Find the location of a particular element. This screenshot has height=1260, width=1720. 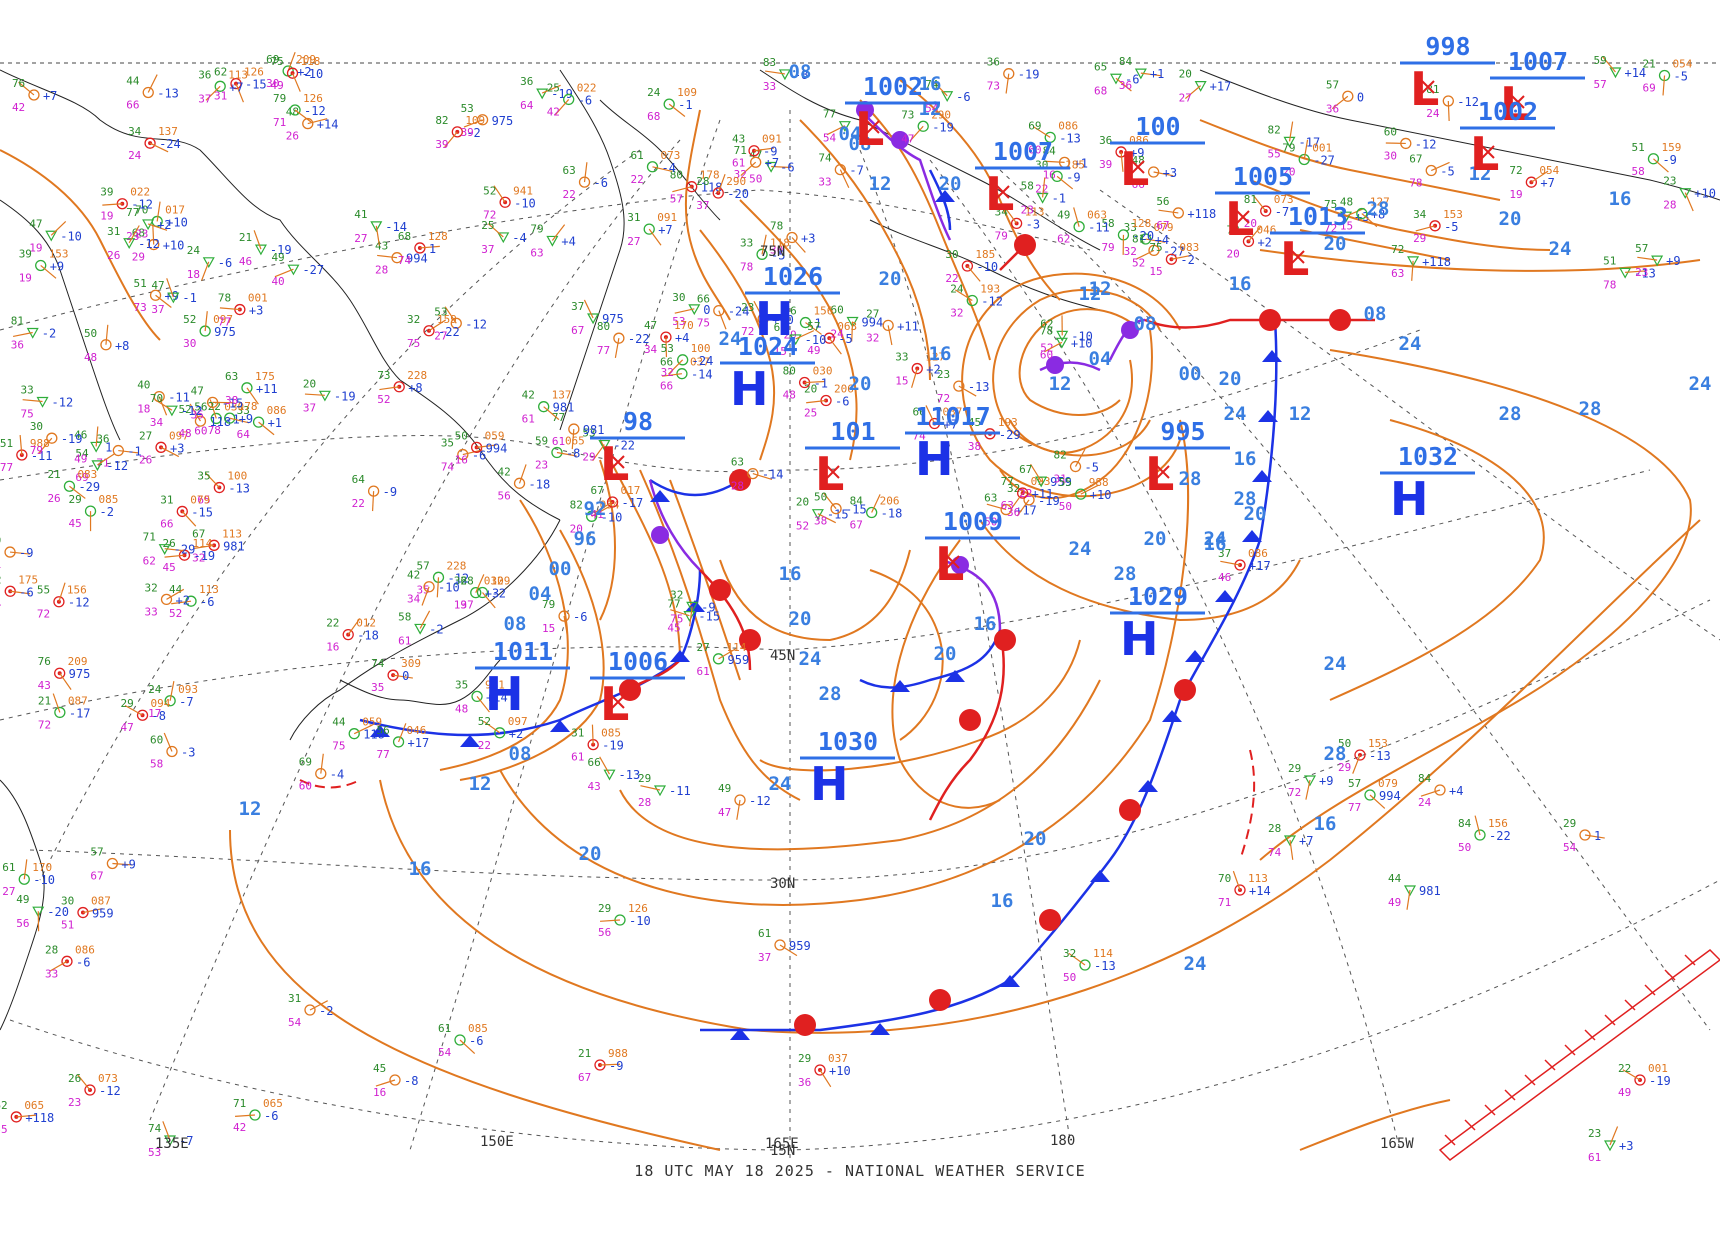

station-dewpoint: 53 is located at coordinates (154, 1152).